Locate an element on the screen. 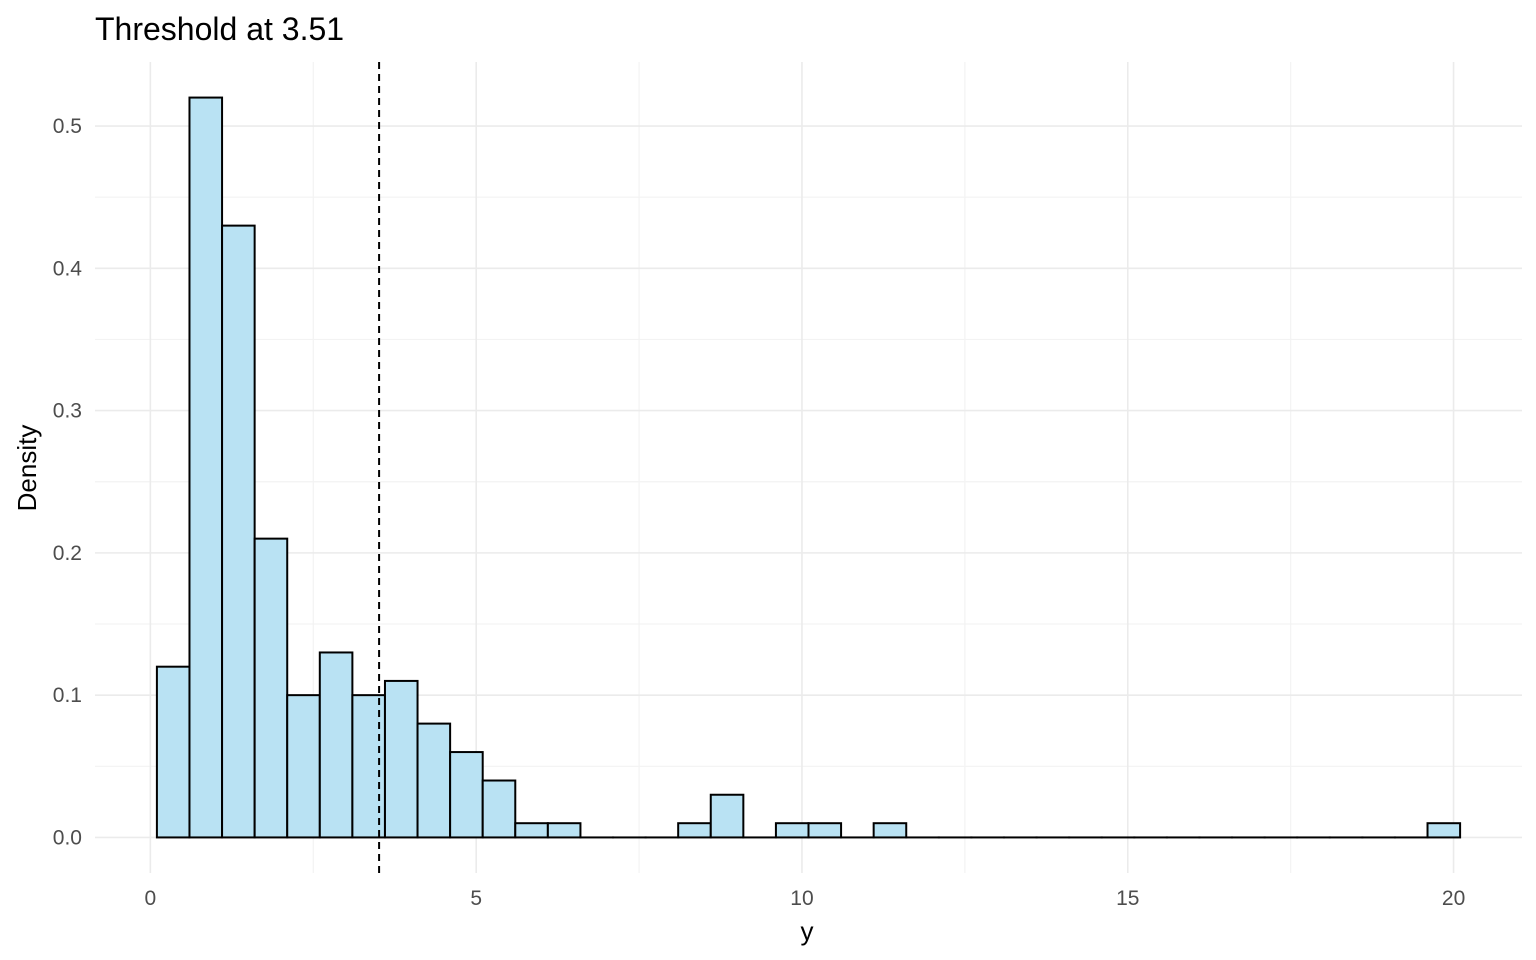 This screenshot has height=960, width=1536. x-axis-tick-labels: 0 5 10 15 20 is located at coordinates (805, 898).